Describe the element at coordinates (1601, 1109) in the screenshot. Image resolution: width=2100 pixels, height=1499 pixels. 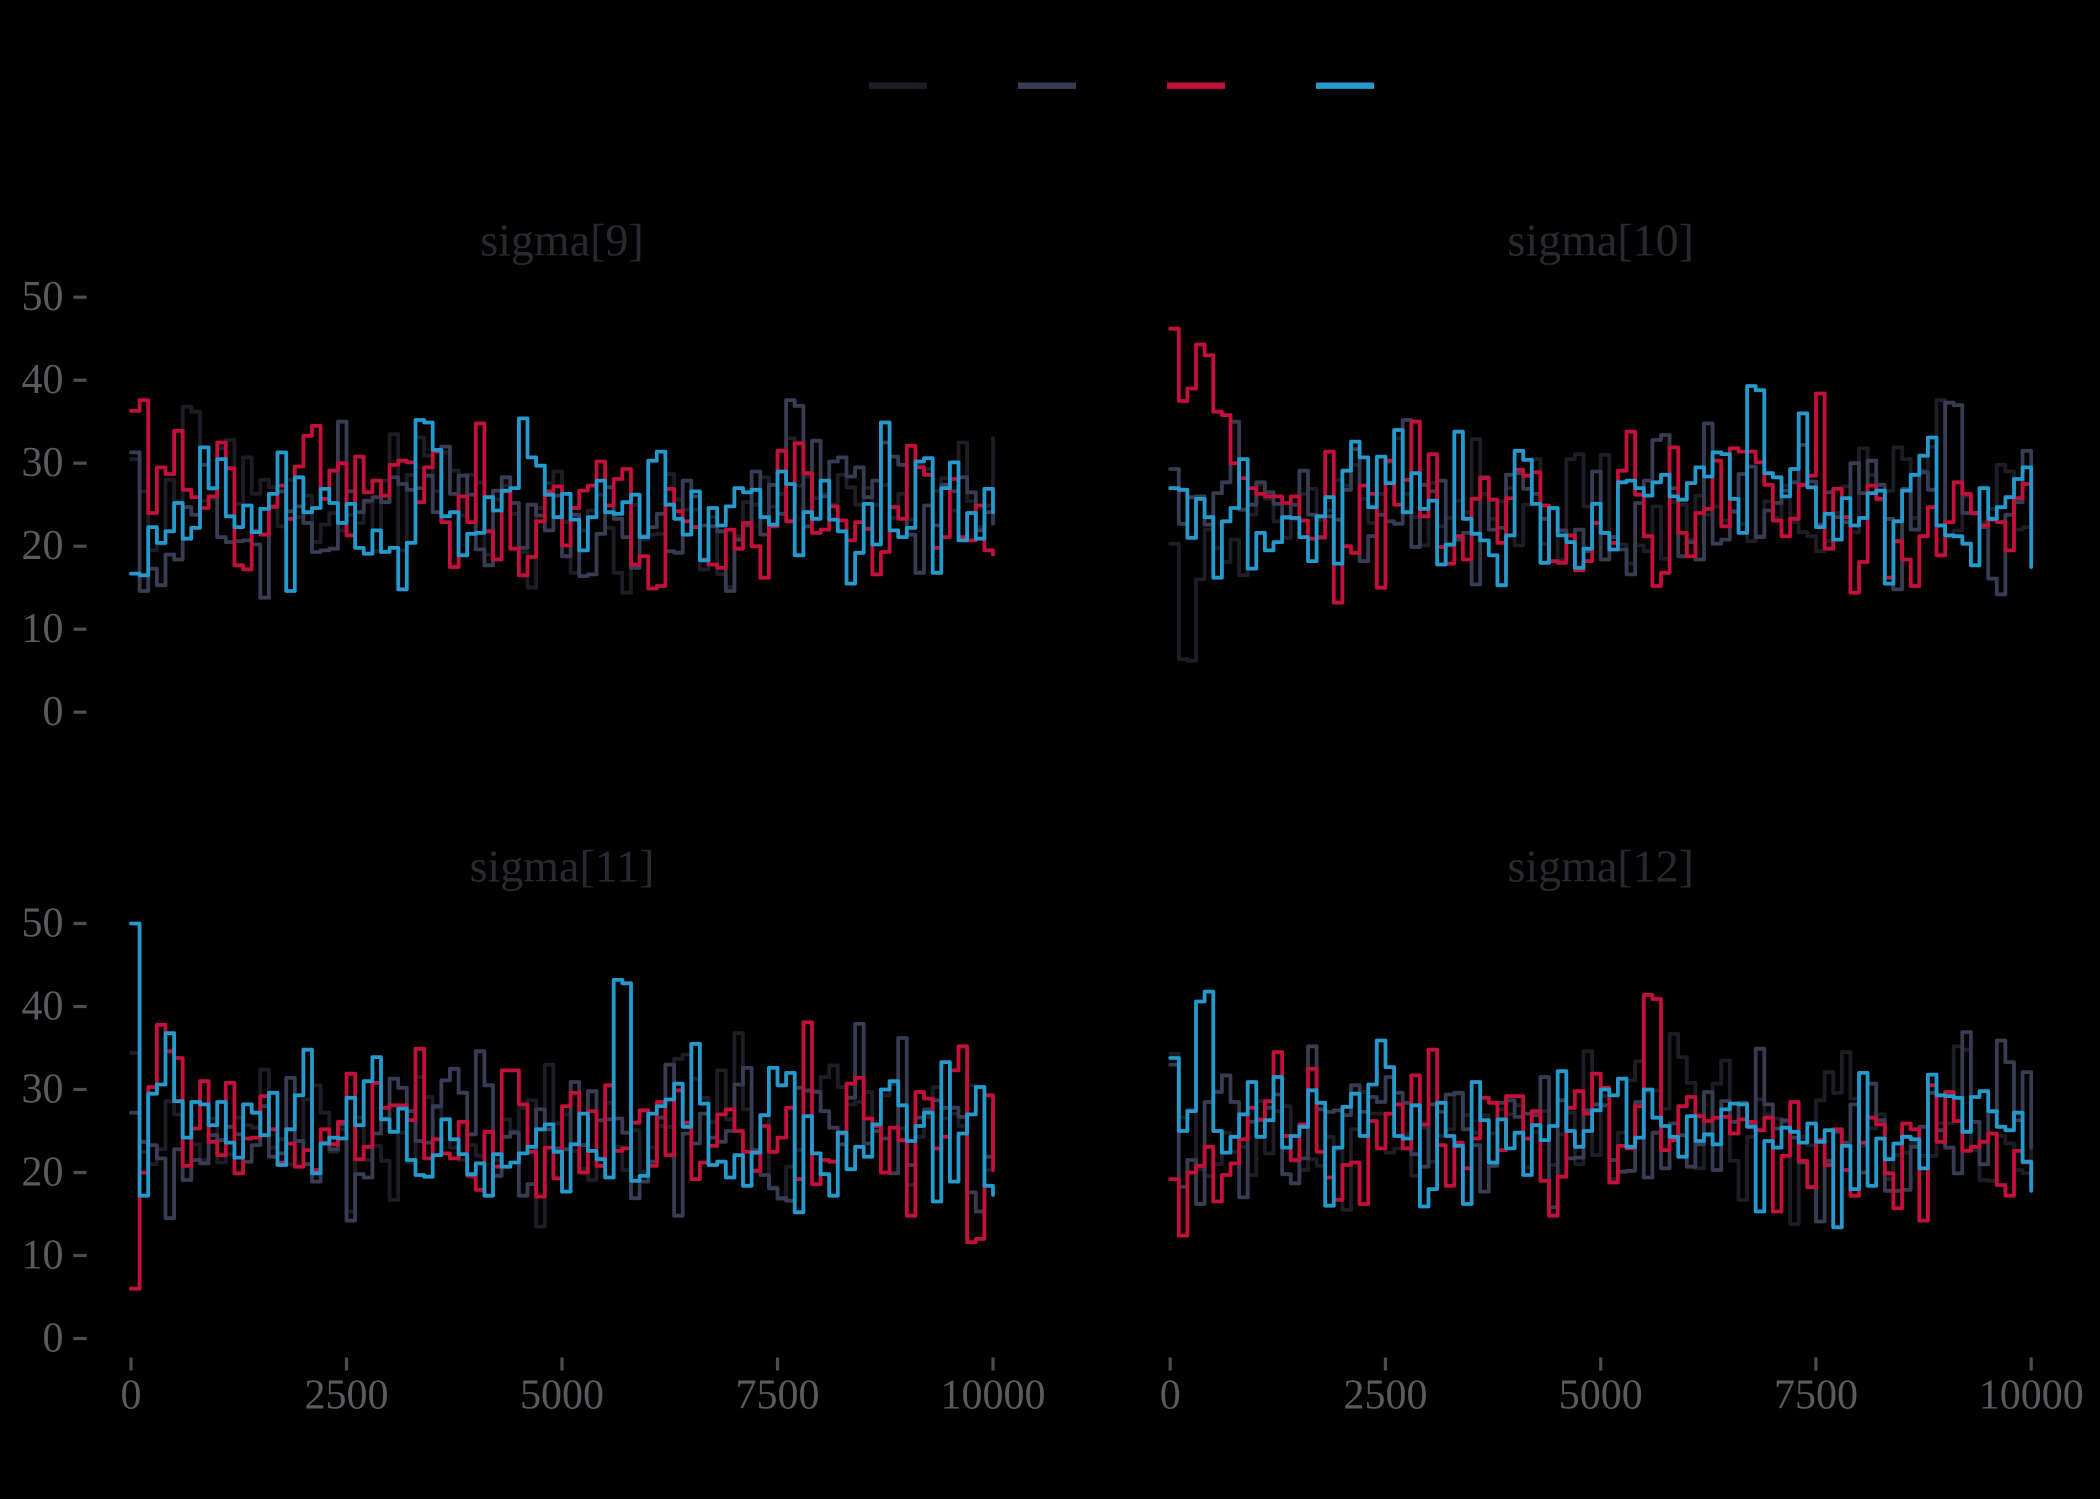
I see `trace-line-sigma[12]-chain-4` at that location.